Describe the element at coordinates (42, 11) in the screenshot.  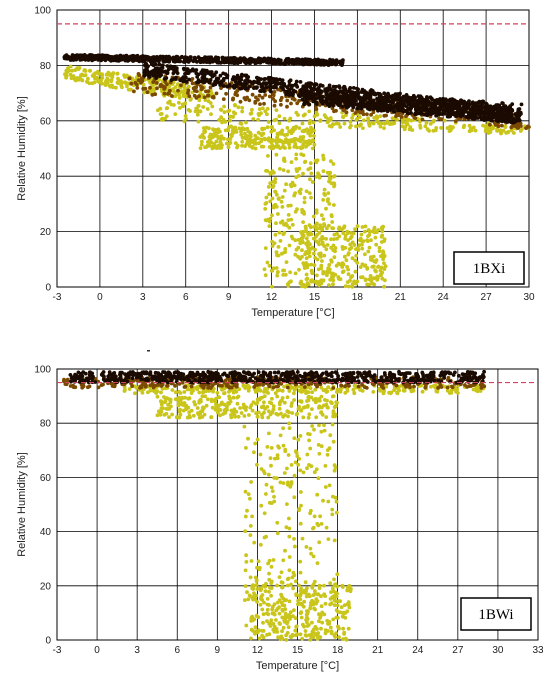
I see `y-tick-label: 100` at that location.